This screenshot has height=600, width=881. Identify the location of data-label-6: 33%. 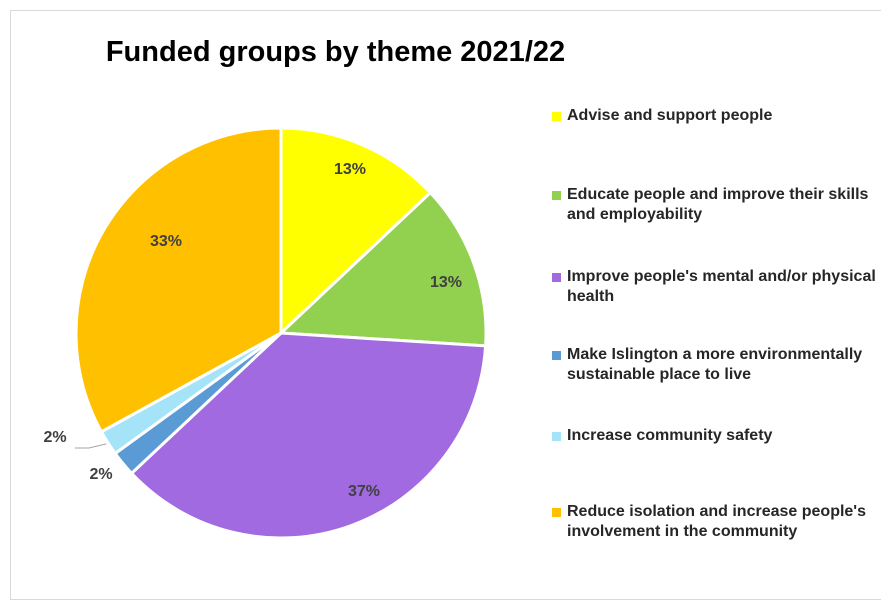
(166, 241).